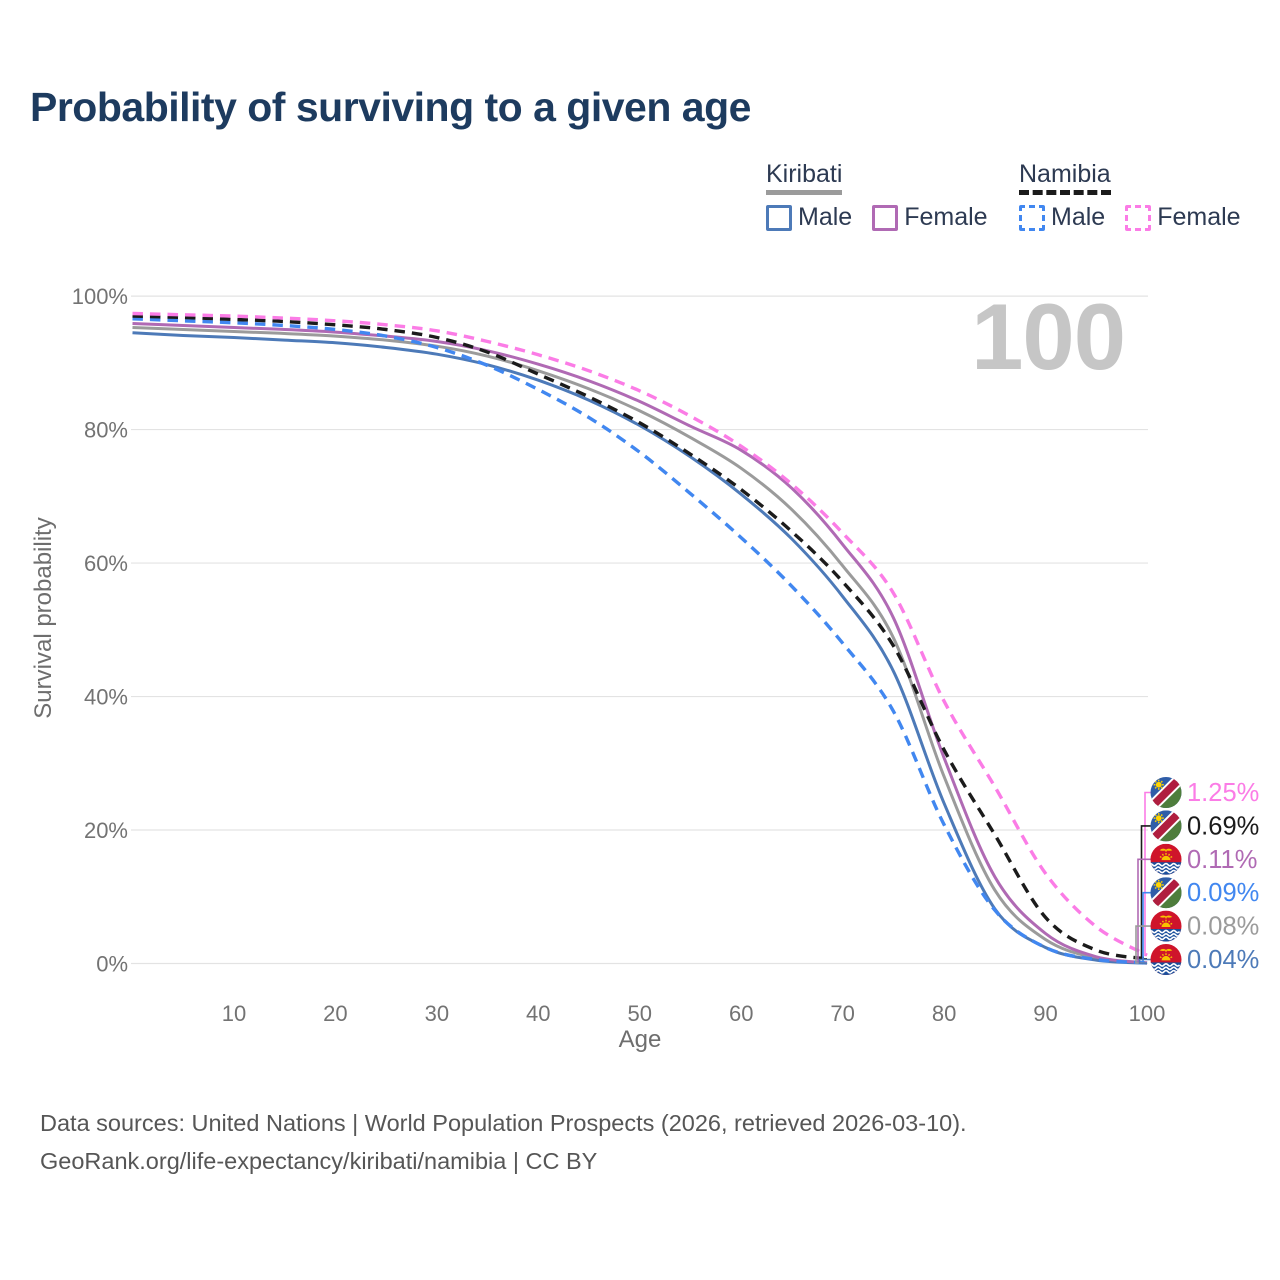 This screenshot has width=1280, height=1280. Describe the element at coordinates (804, 174) in the screenshot. I see `legend-group-name: Kiribati` at that location.